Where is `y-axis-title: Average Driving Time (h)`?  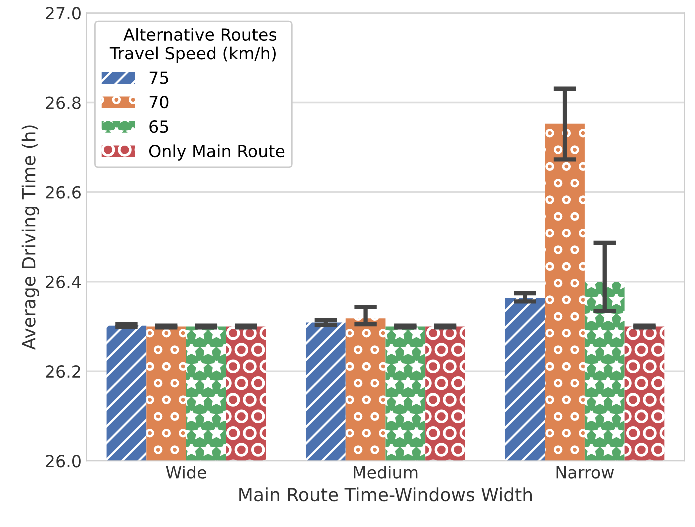
y-axis-title: Average Driving Time (h) is located at coordinates (31, 238).